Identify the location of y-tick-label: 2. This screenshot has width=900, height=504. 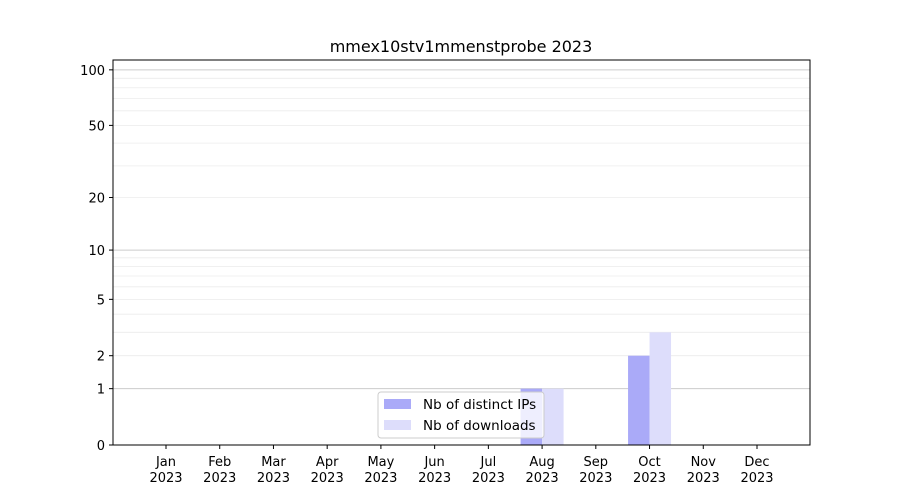
(101, 357).